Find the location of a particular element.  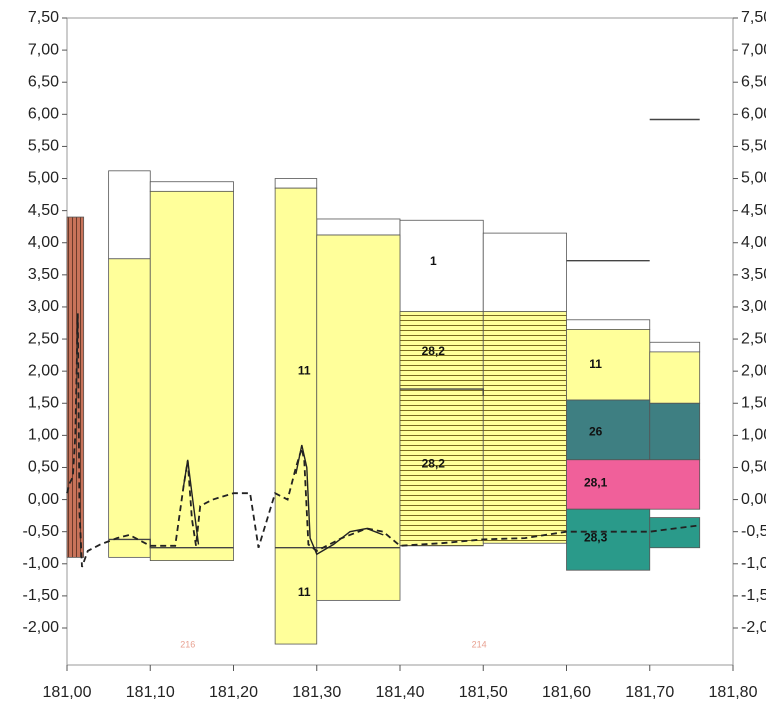

y-tick-label-left-18: -1,50 is located at coordinates (41, 595).